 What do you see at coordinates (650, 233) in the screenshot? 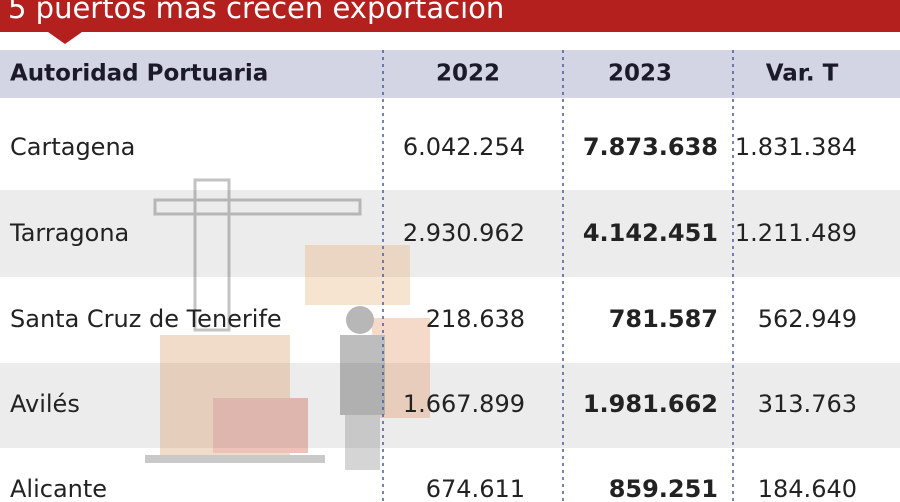
I see `value-2023: 4.142.451` at bounding box center [650, 233].